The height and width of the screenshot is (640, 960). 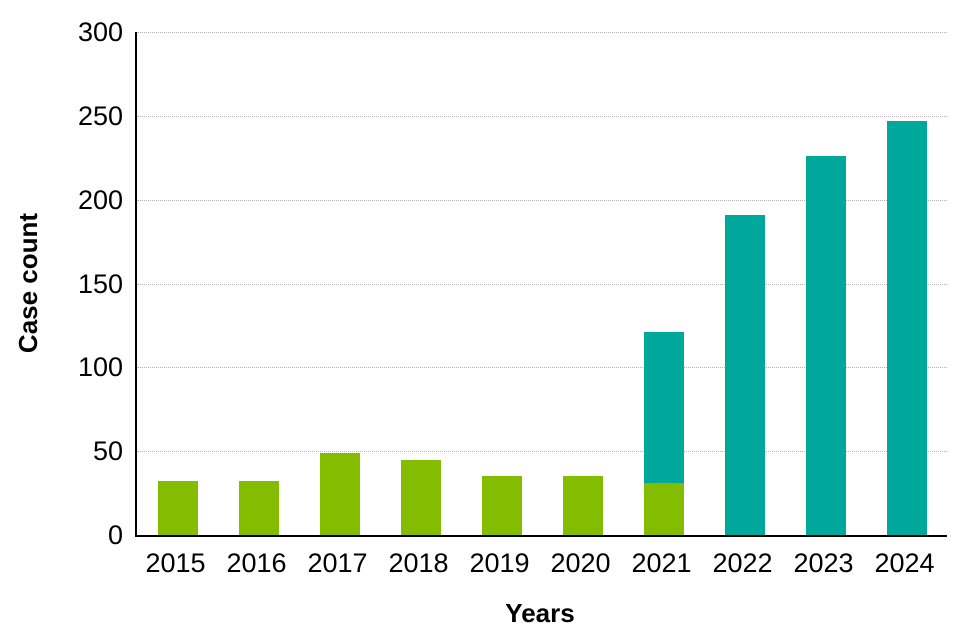 What do you see at coordinates (663, 408) in the screenshot?
I see `bar-segment-teal-2021` at bounding box center [663, 408].